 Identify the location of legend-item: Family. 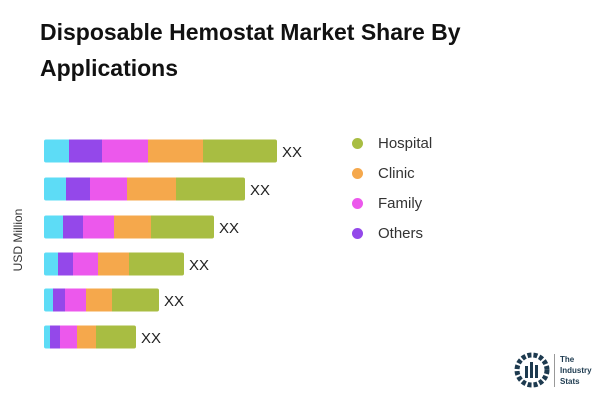
(392, 203).